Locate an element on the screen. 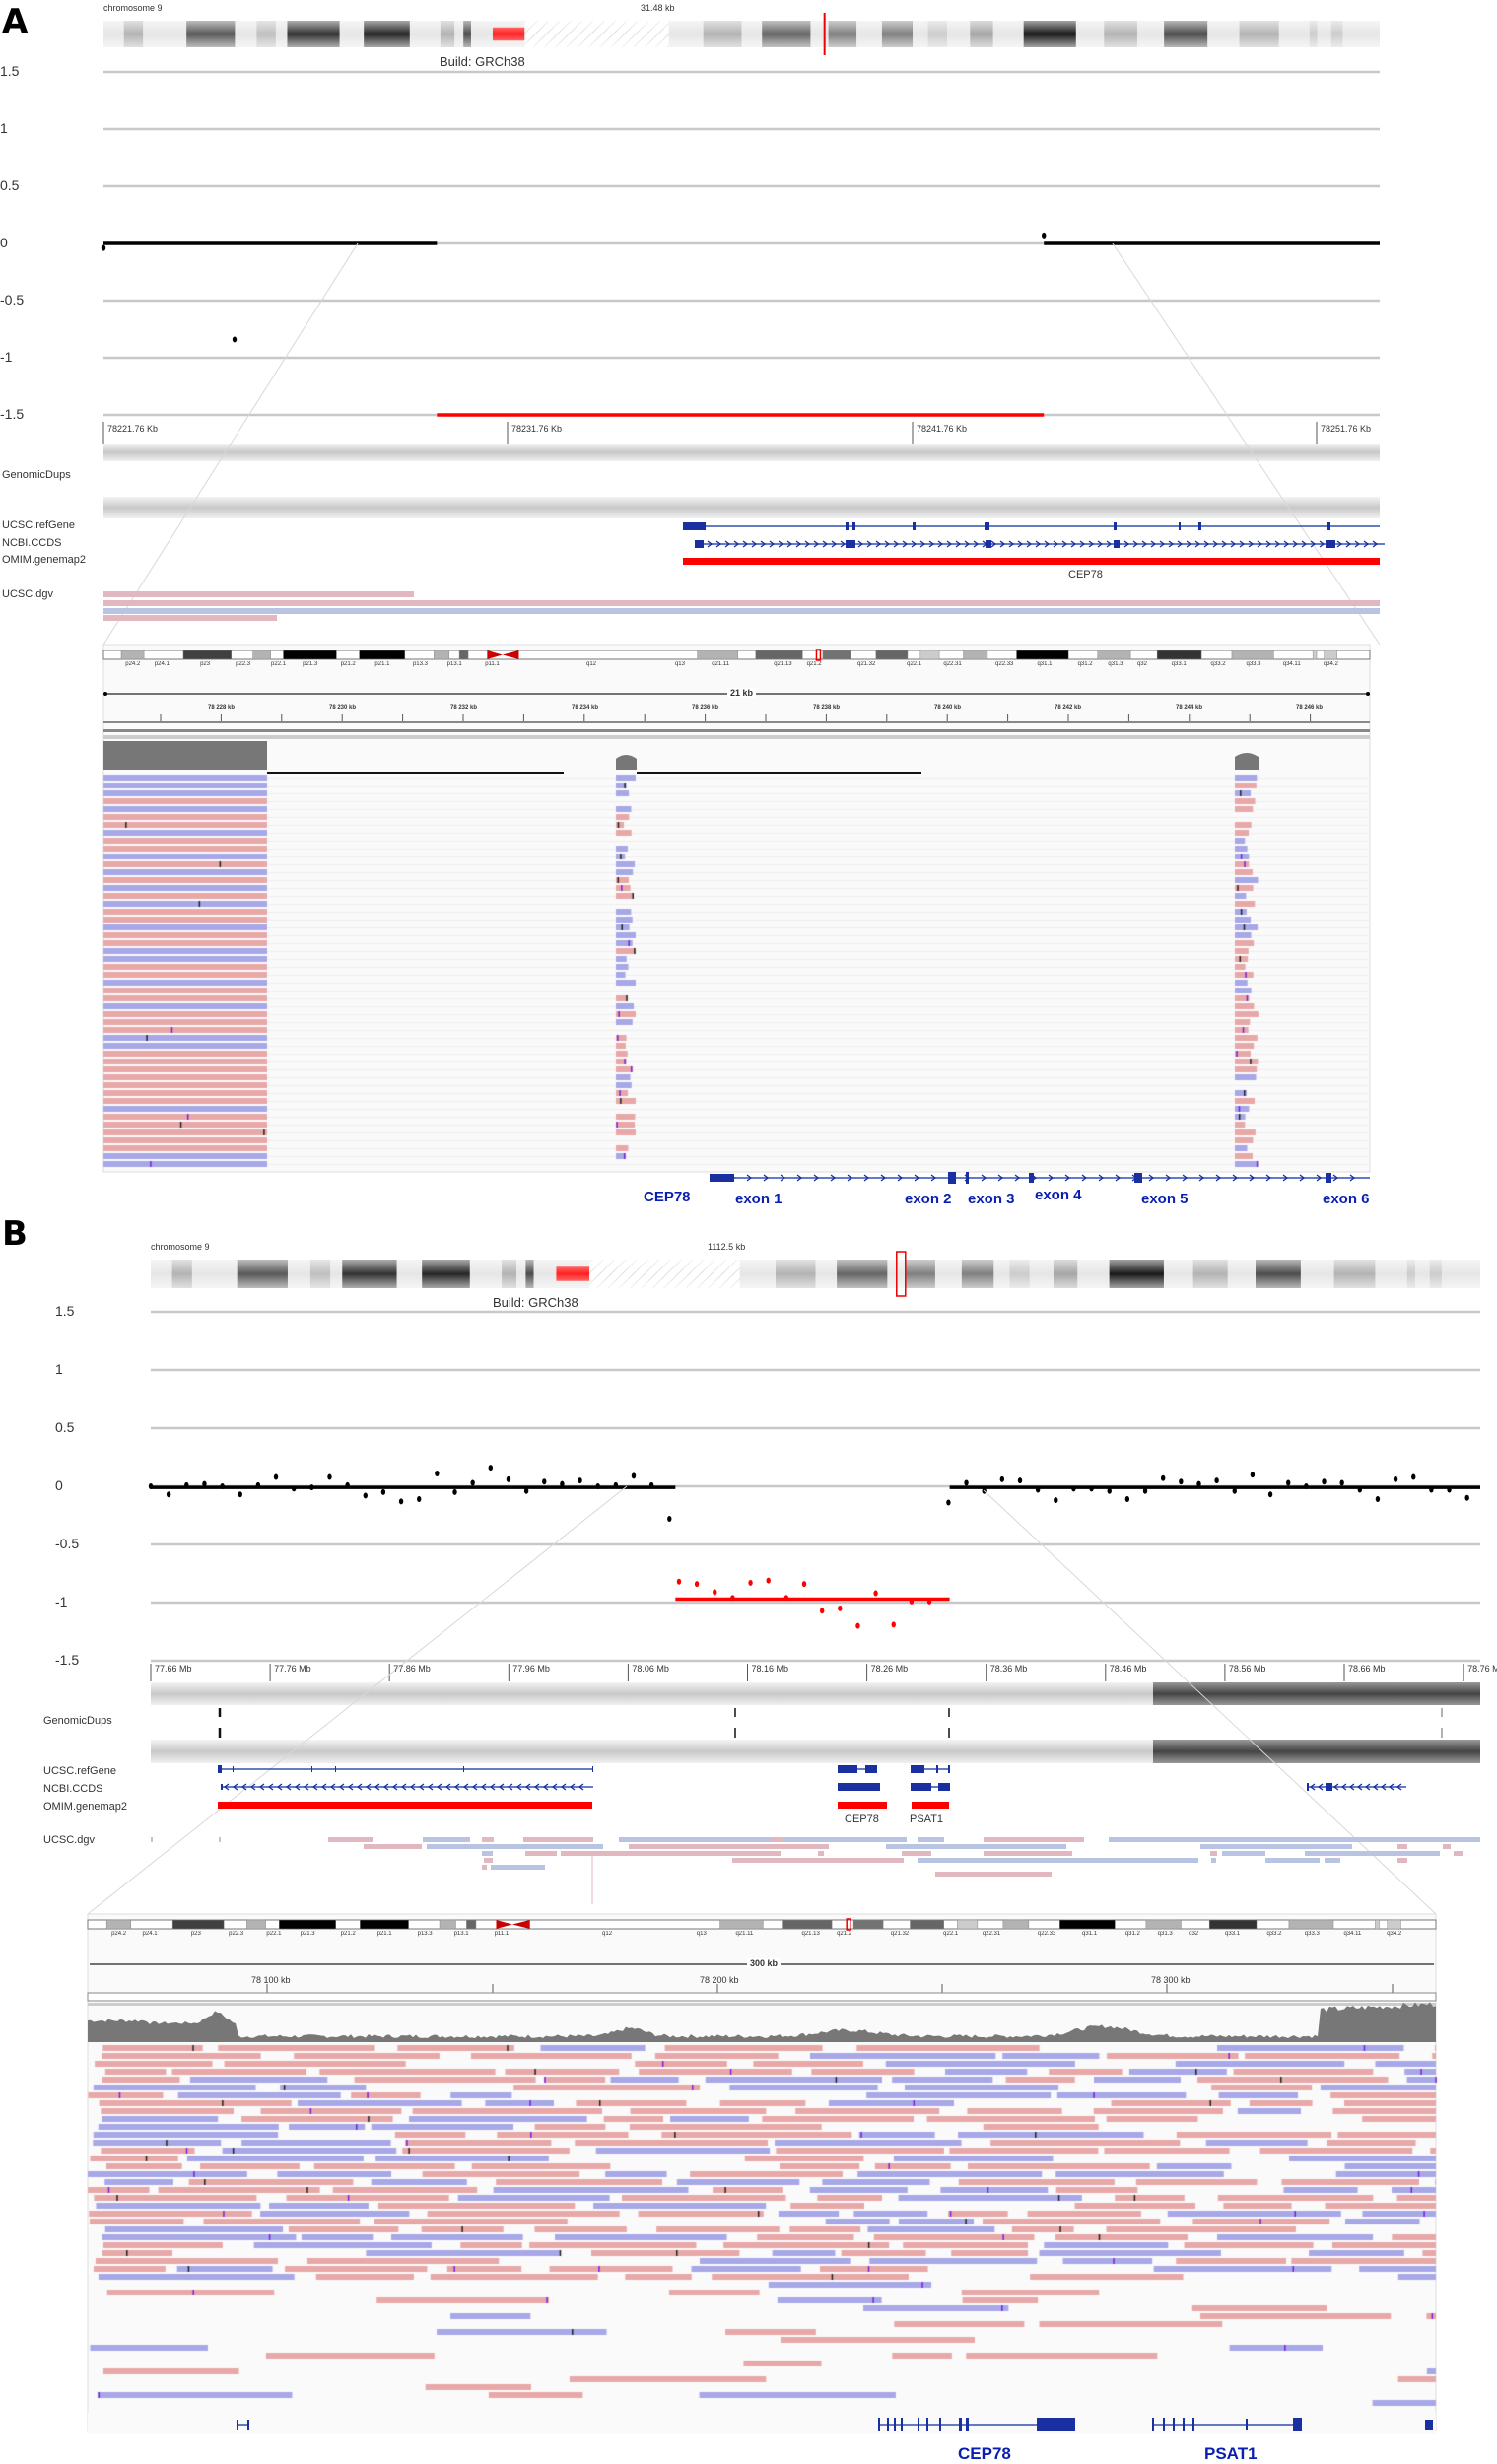 This screenshot has width=1497, height=2464. span-label: 31.48 kb is located at coordinates (658, 8).